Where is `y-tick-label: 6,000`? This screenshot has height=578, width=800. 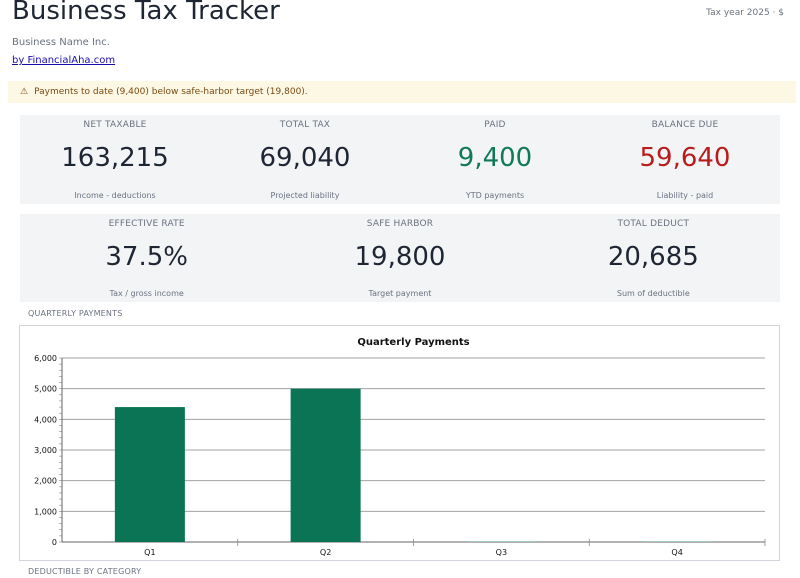 y-tick-label: 6,000 is located at coordinates (45, 358).